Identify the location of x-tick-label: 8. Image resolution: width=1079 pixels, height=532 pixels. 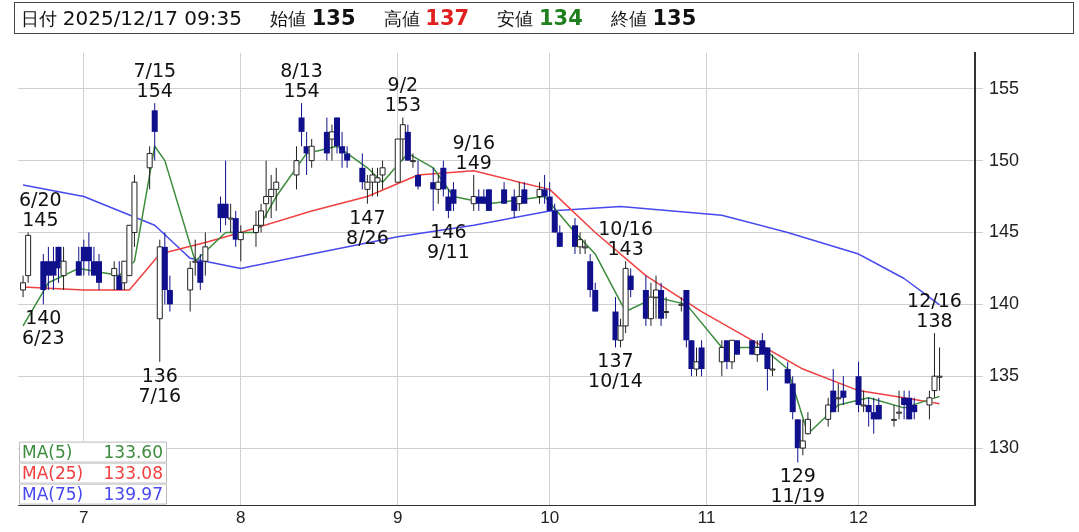
(241, 518).